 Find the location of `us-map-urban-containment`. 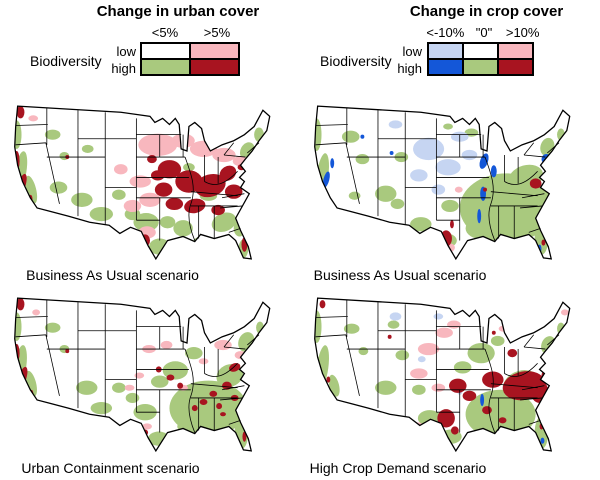

us-map-urban-containment is located at coordinates (142, 375).